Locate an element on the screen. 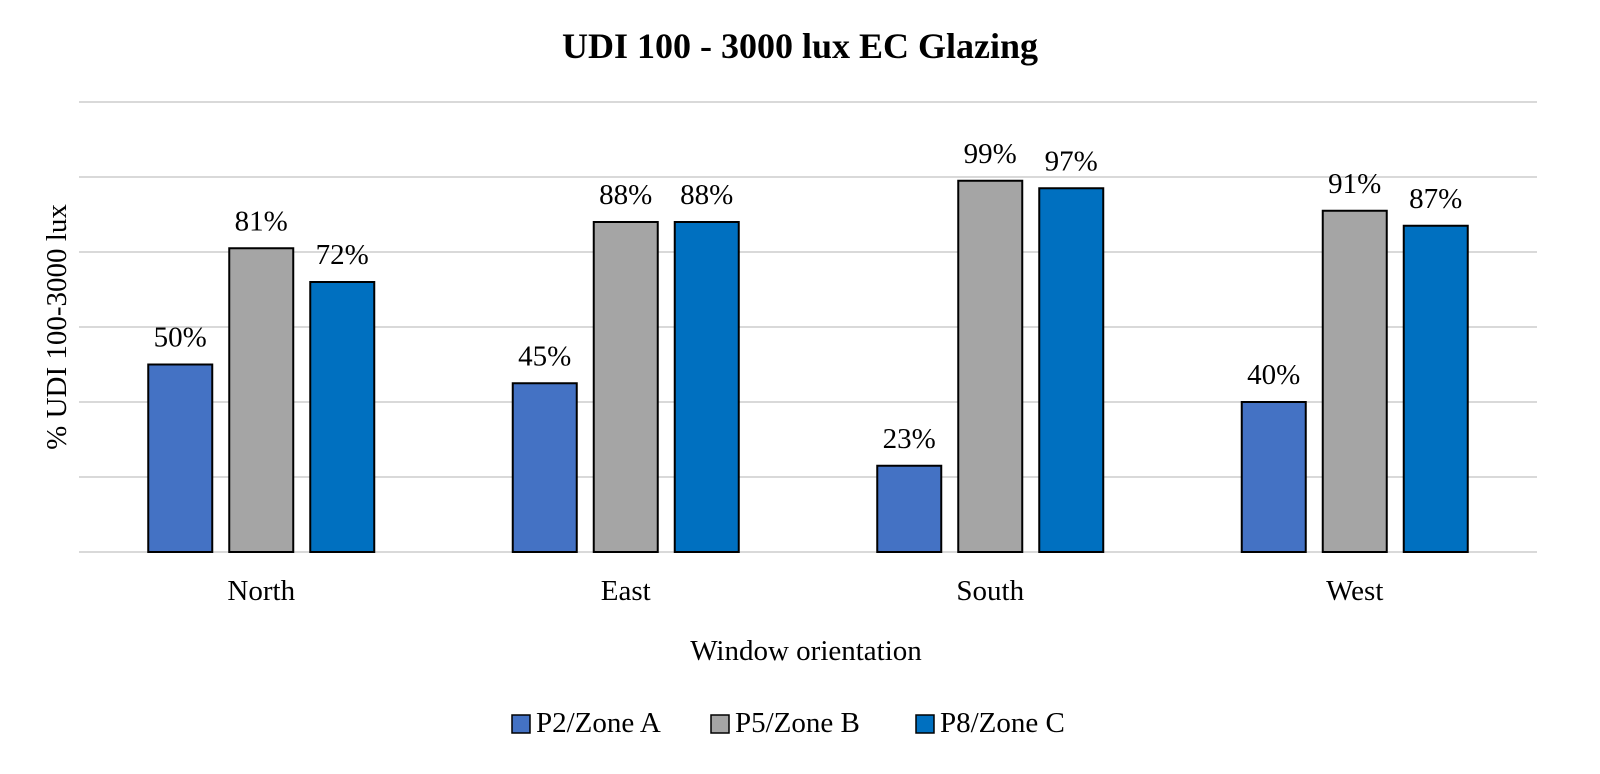 The width and height of the screenshot is (1600, 774). data-label: 99% is located at coordinates (990, 154).